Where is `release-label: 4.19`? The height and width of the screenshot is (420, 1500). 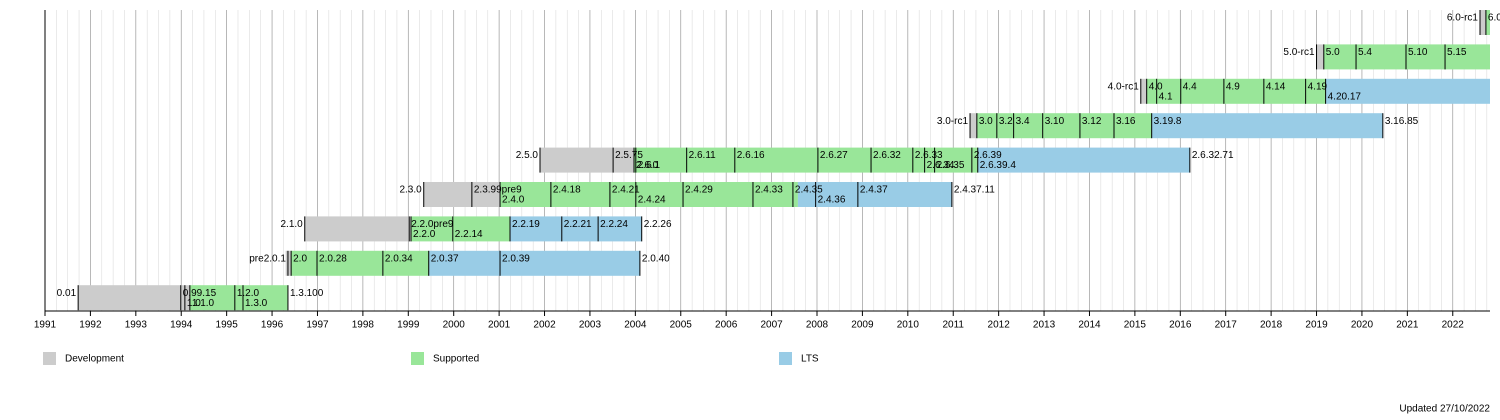 release-label: 4.19 is located at coordinates (1318, 86).